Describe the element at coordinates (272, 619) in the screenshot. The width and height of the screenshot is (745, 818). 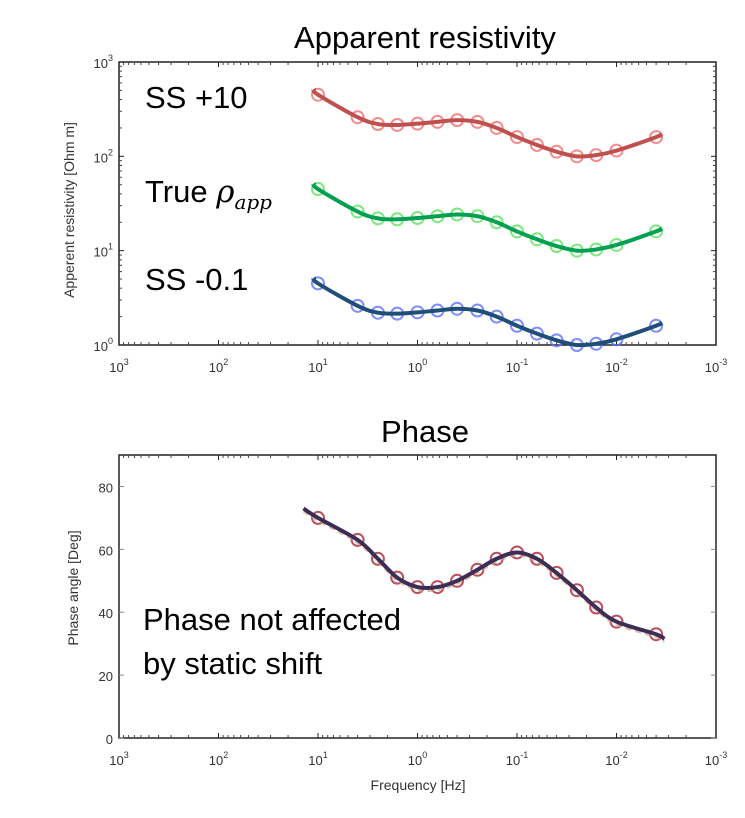
I see `annotation-phase-line1: Phase not affected` at that location.